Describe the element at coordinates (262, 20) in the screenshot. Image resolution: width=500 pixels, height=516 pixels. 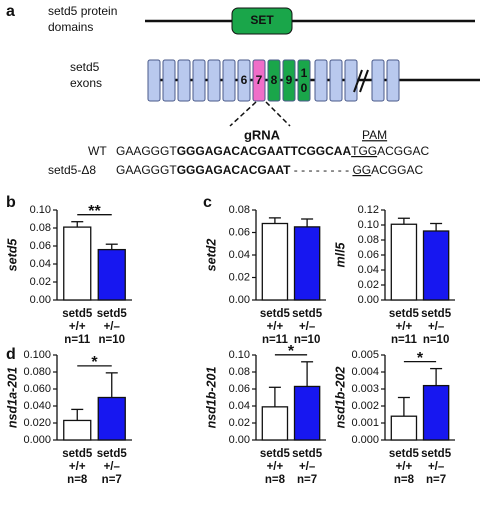
I see `domain-label: SET` at that location.